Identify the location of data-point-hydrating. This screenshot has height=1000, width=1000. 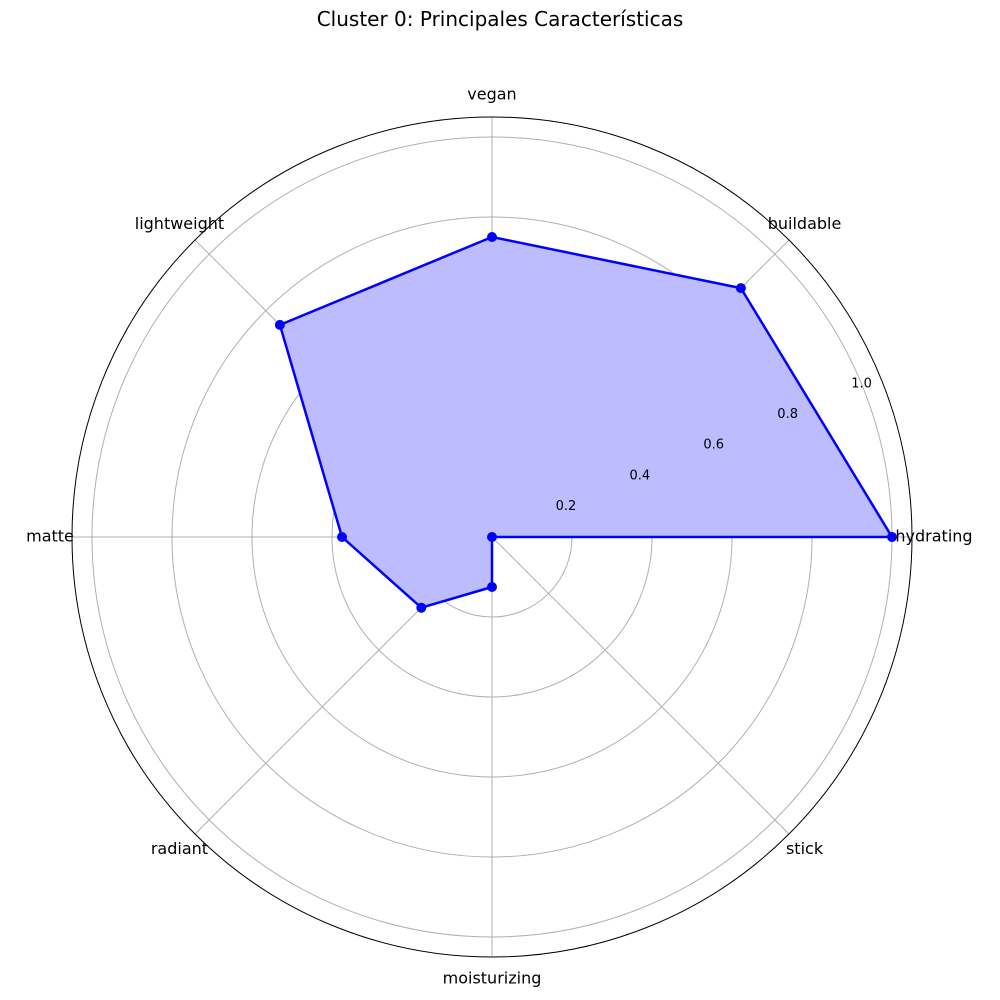
(892, 537).